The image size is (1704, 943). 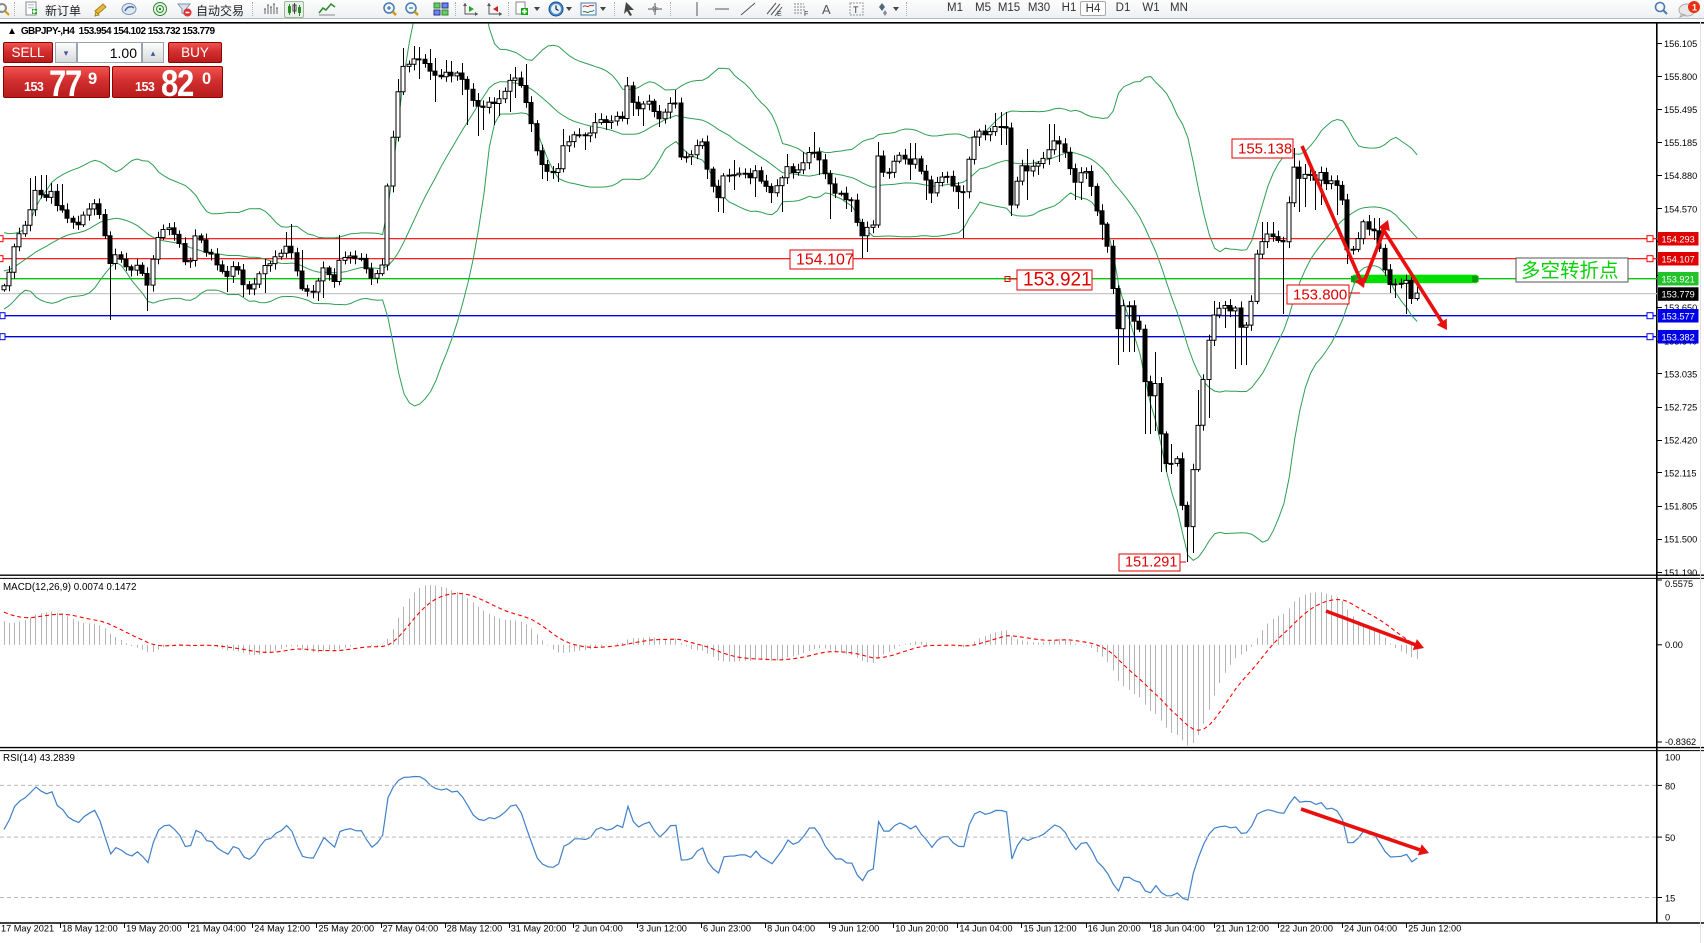 I want to click on svg-text: 156.105, so click(x=1680, y=44).